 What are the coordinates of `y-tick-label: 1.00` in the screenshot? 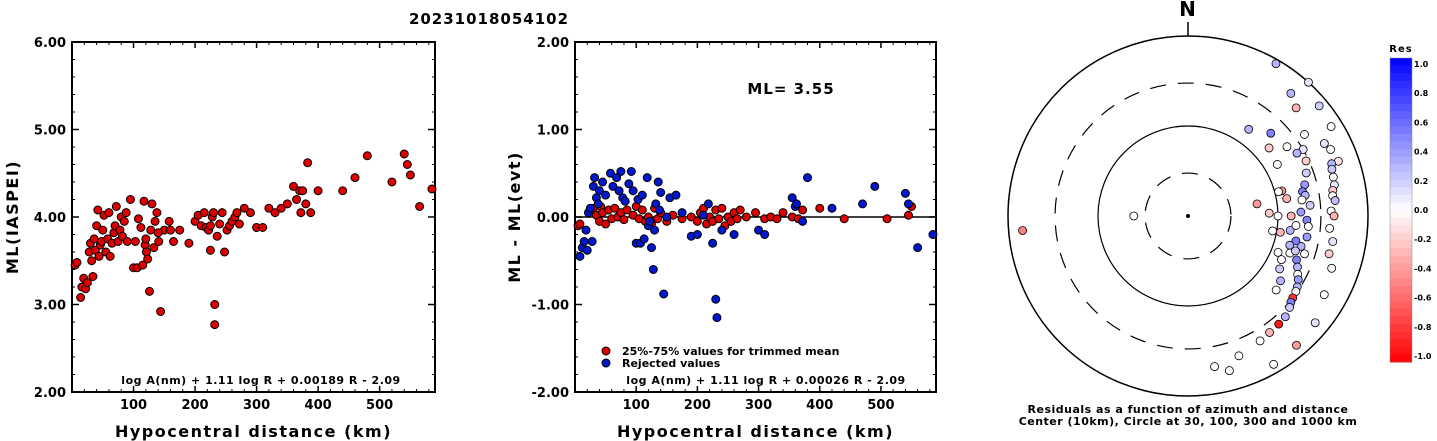 It's located at (553, 131).